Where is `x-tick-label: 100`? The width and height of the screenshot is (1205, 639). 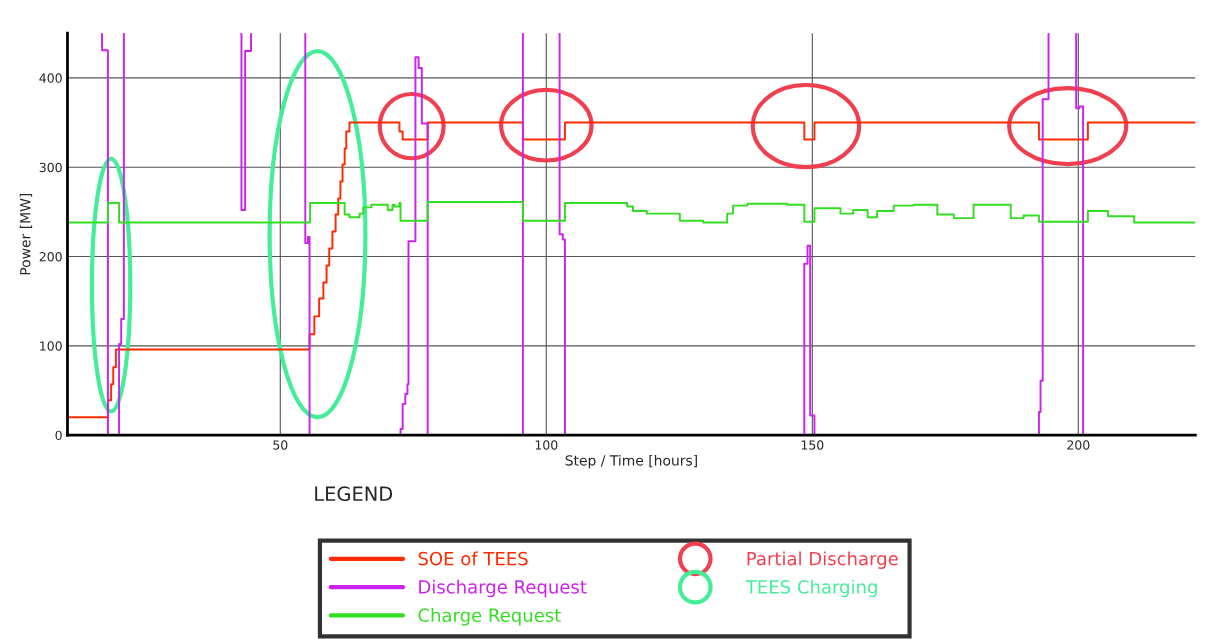
x-tick-label: 100 is located at coordinates (546, 445).